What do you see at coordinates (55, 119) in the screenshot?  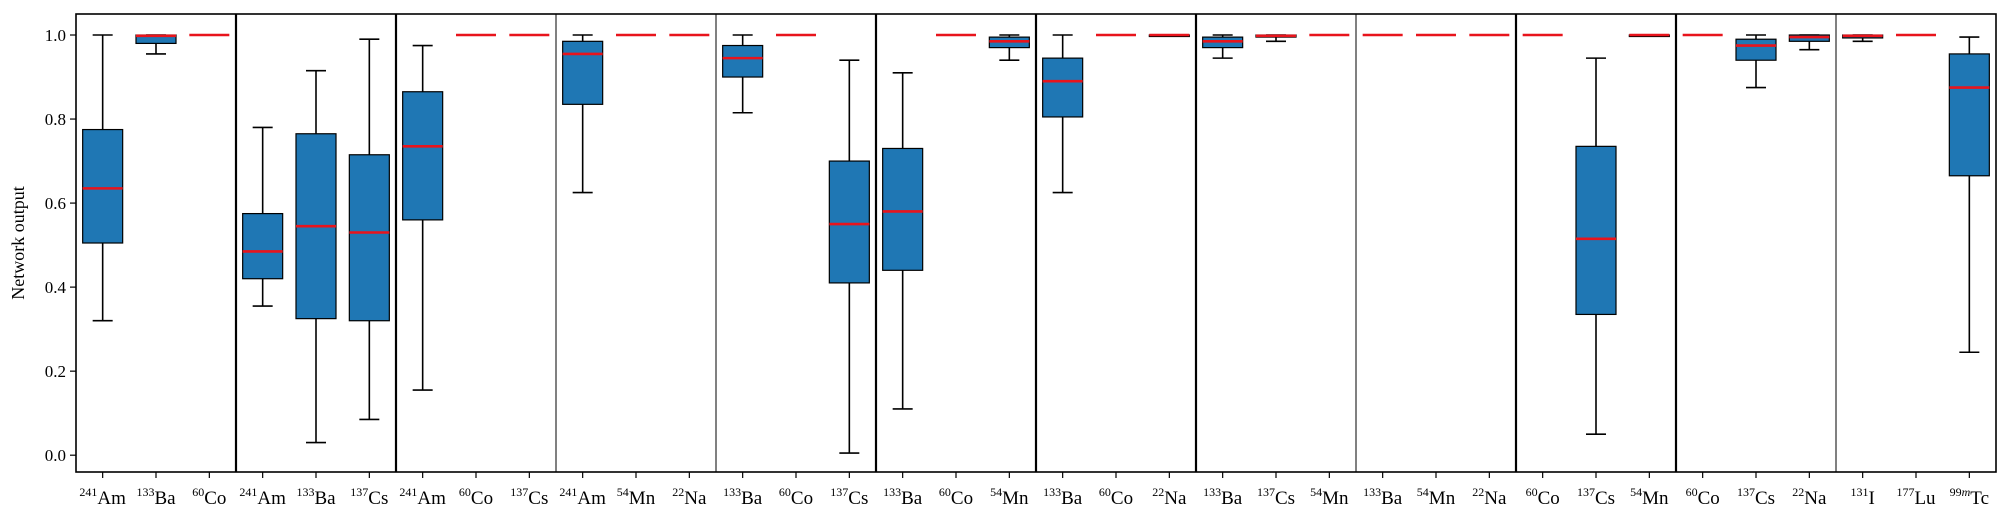 I see `y-tick-label: 0.8` at bounding box center [55, 119].